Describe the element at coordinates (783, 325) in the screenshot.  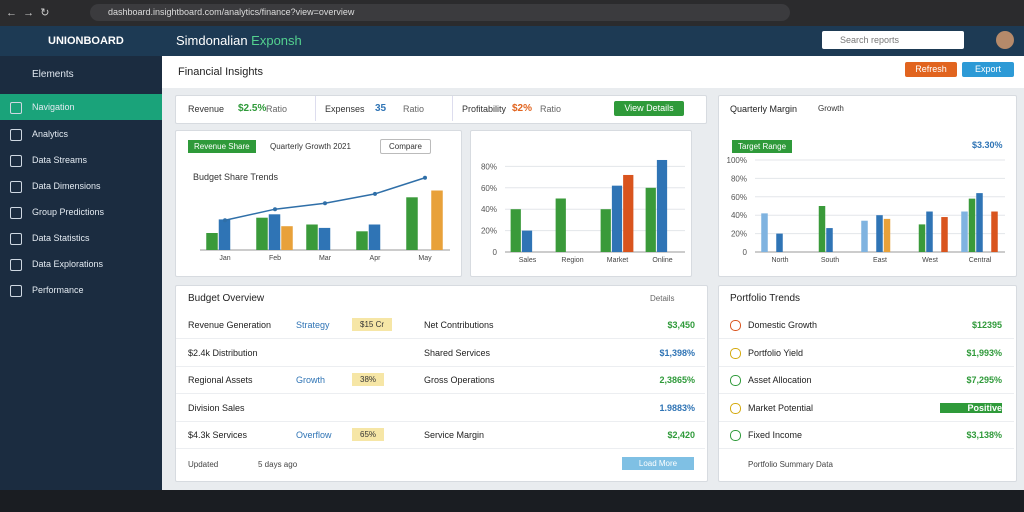
I see `row-label: Domestic Growth` at that location.